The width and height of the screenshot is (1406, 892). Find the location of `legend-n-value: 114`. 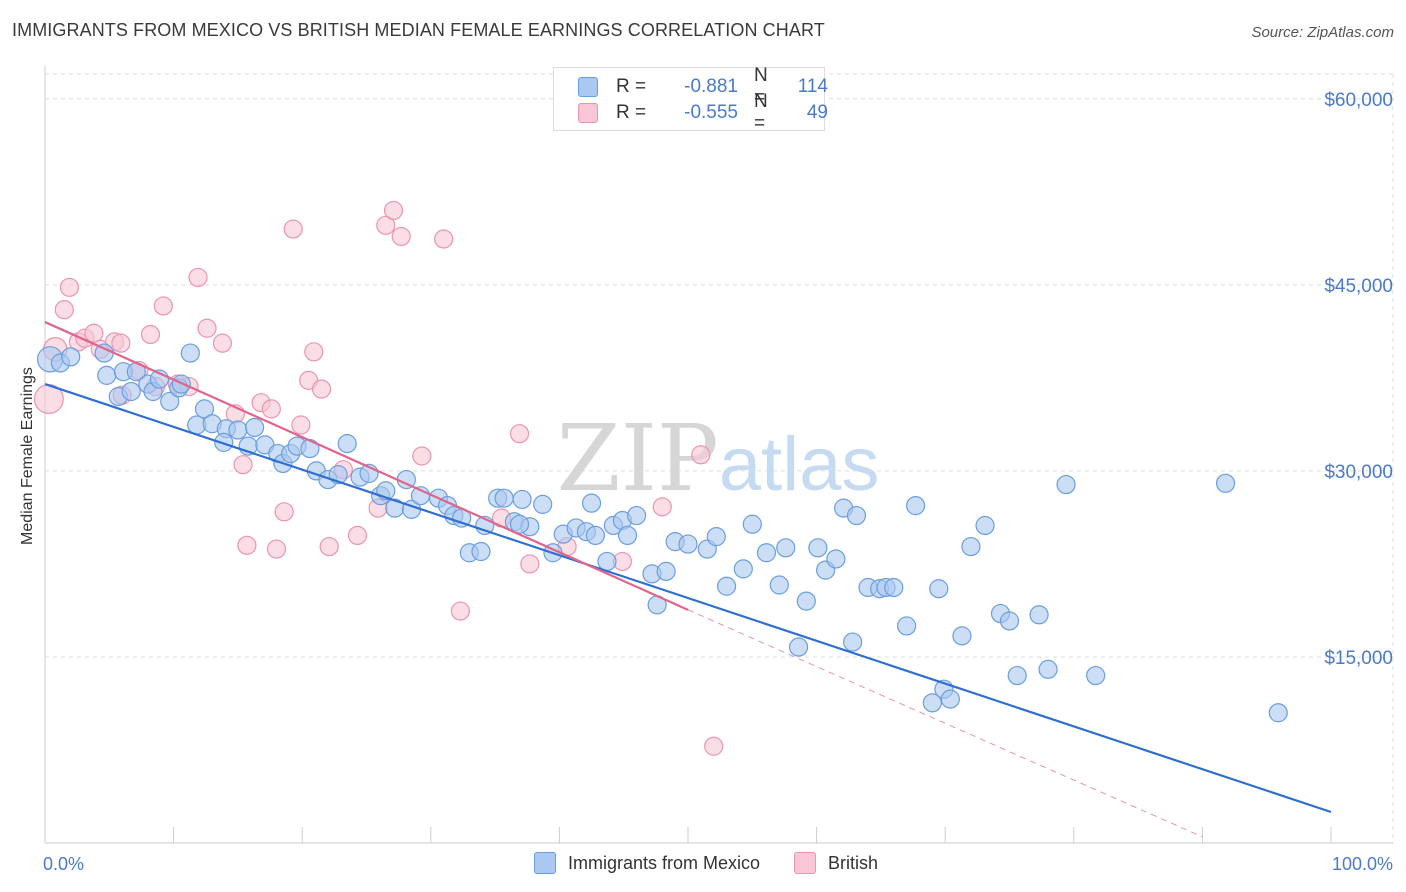

legend-n-value: 114 is located at coordinates (812, 86).